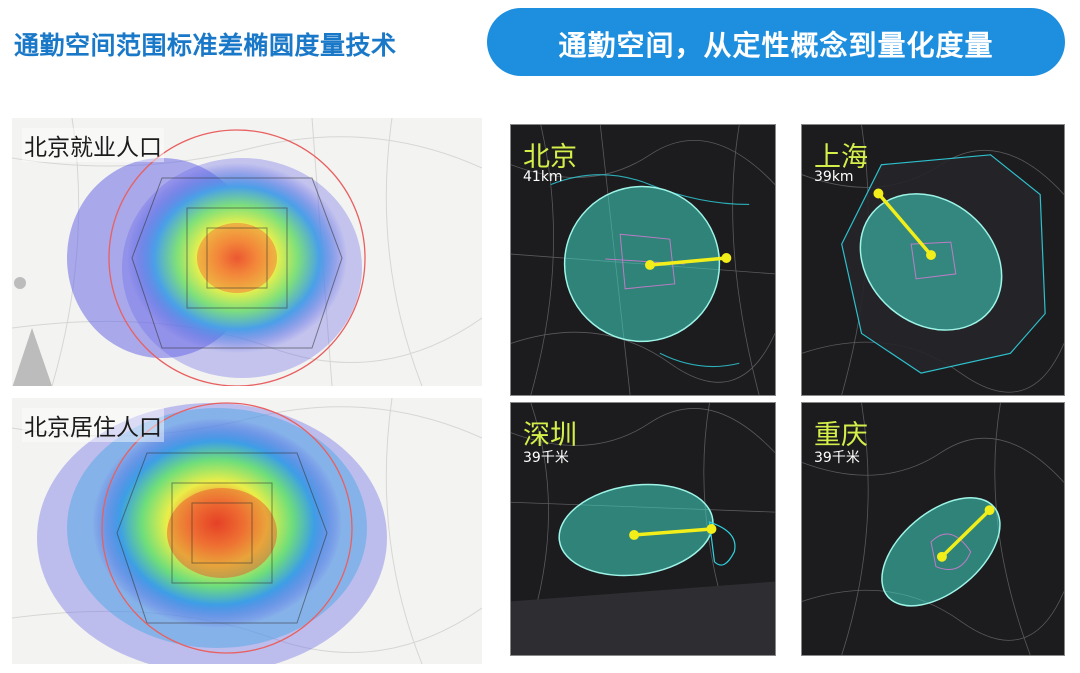 The width and height of the screenshot is (1080, 673). I want to click on city-distance-beijing: 41km, so click(543, 177).